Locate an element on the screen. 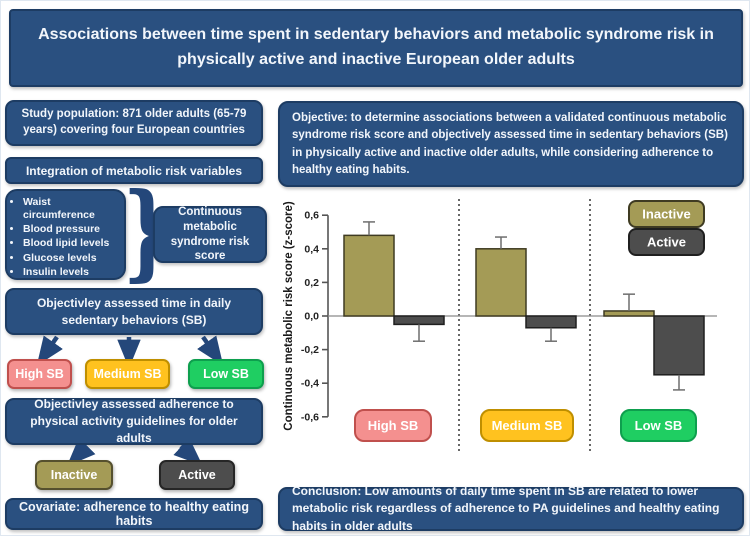  integration-box: Integration of metabolic risk variables is located at coordinates (134, 170).